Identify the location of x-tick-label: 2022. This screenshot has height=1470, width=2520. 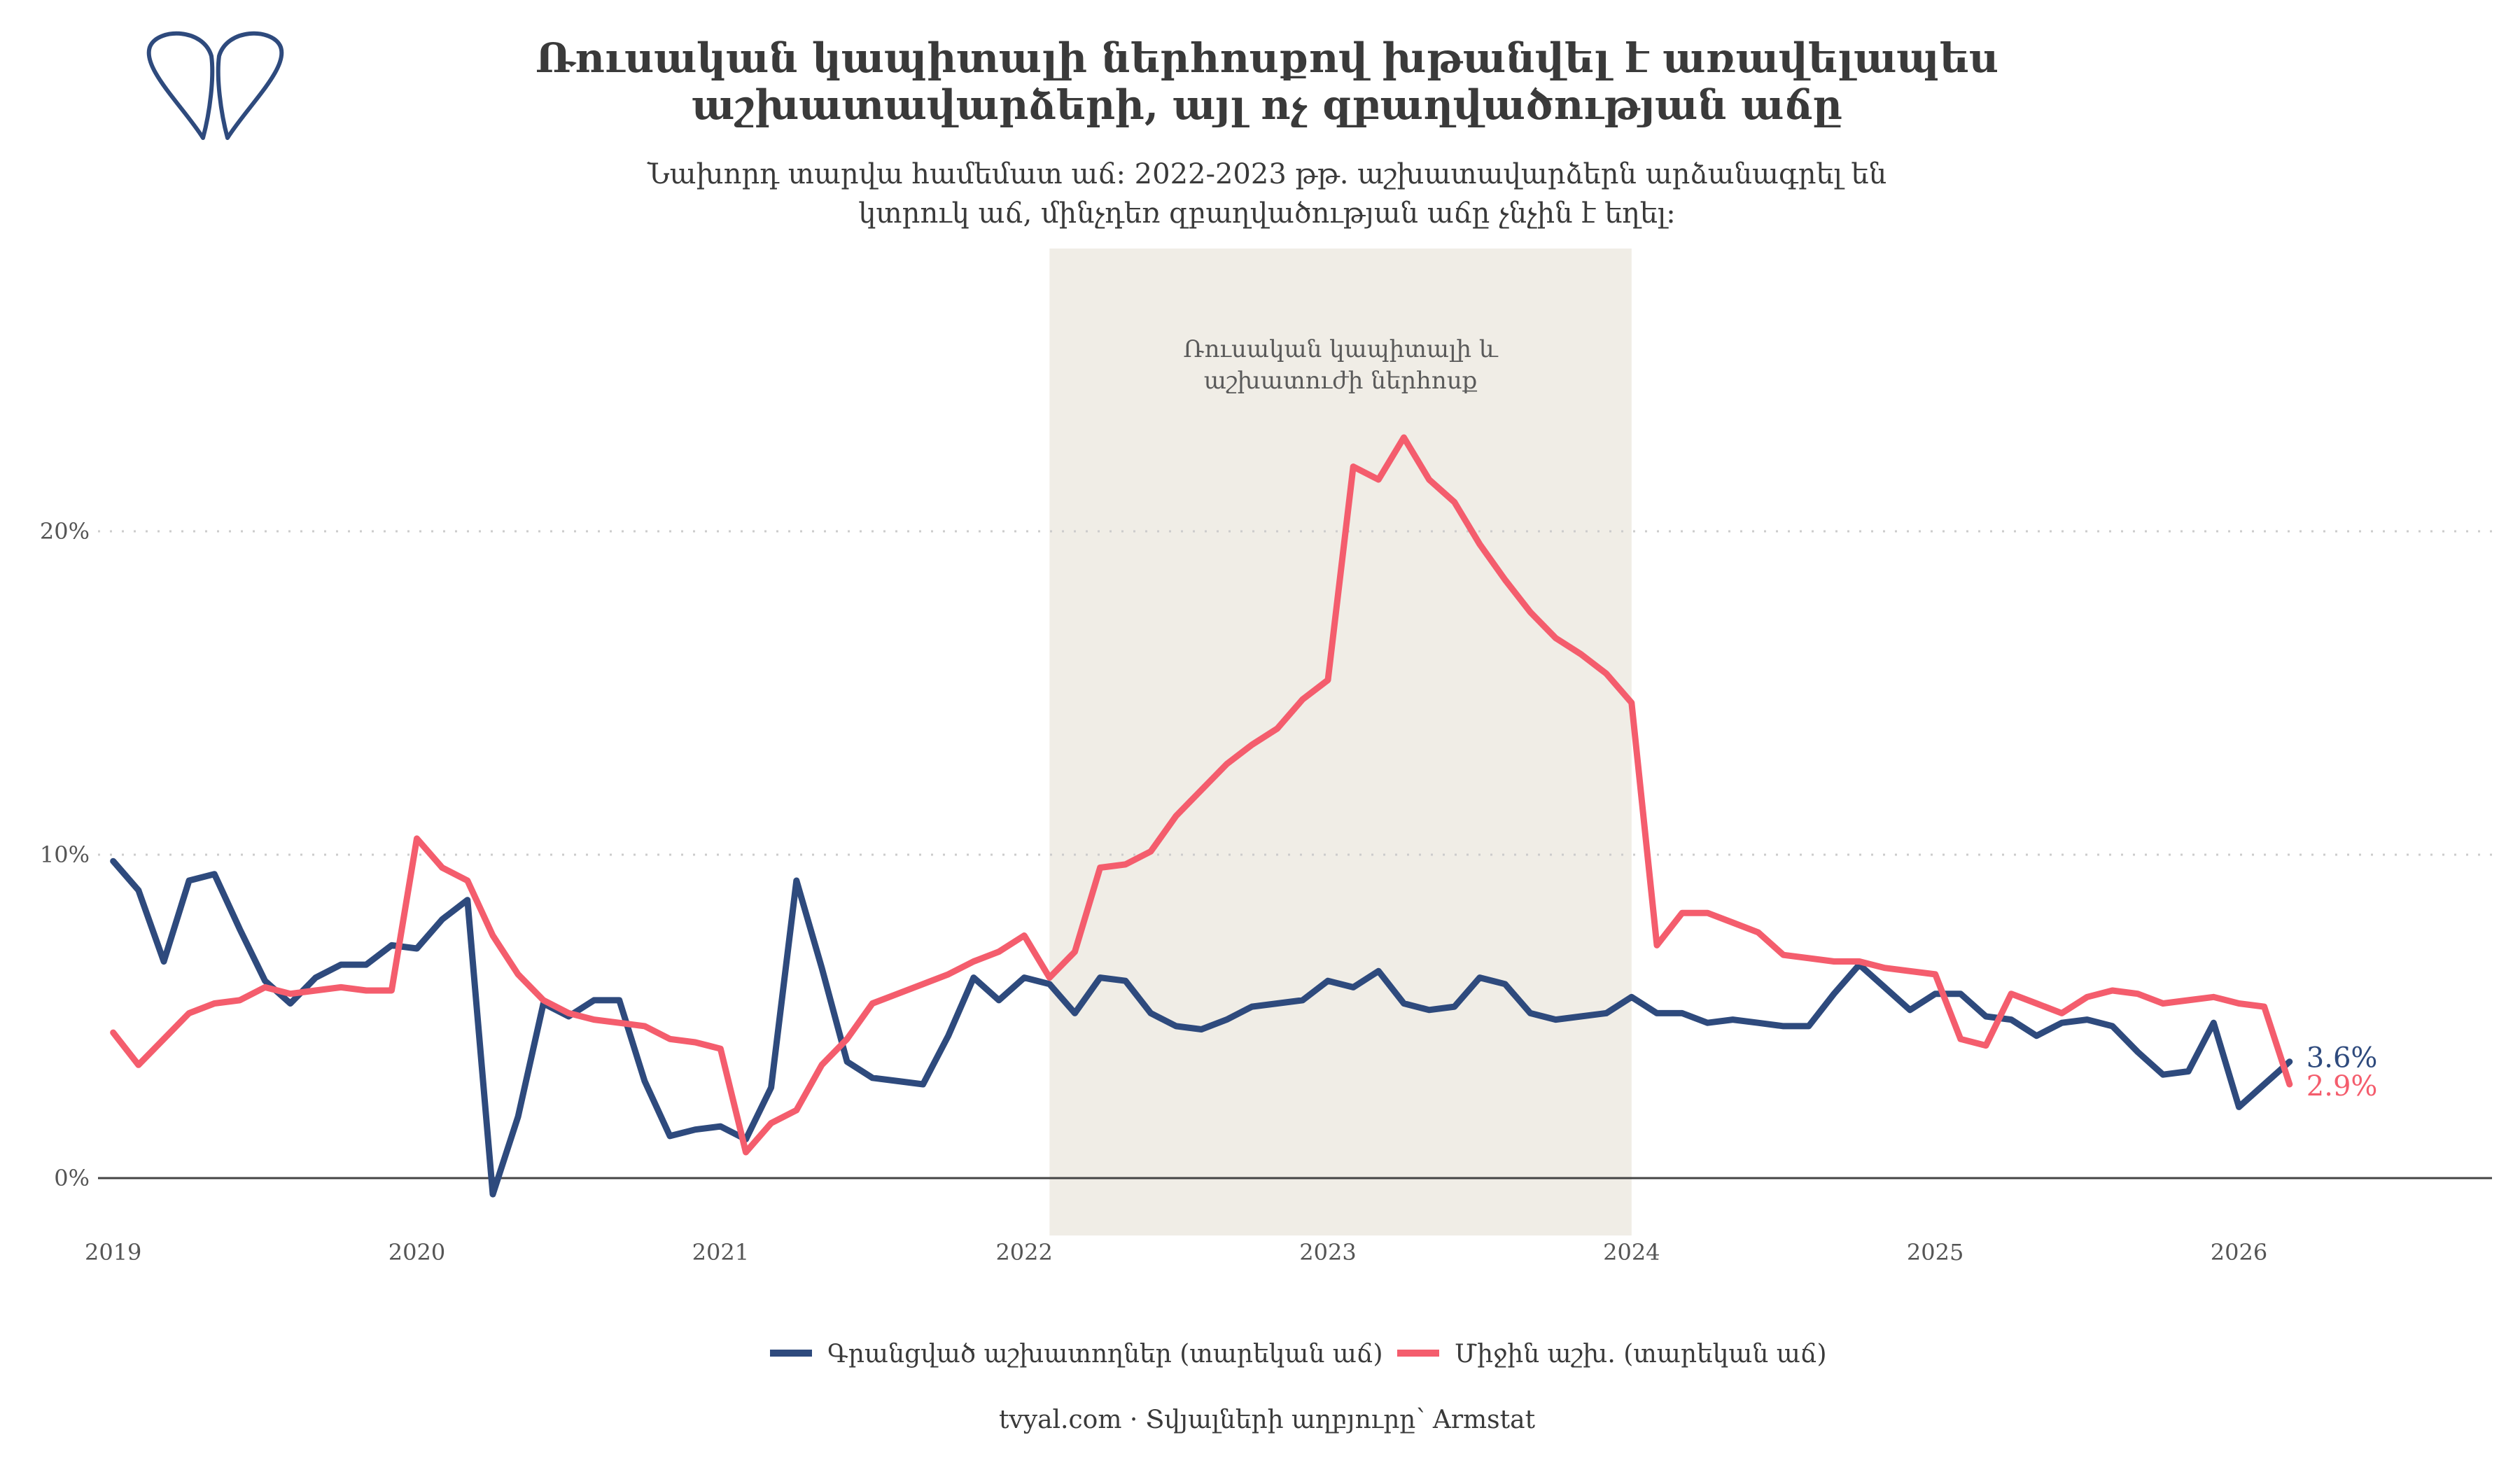
(1023, 1252).